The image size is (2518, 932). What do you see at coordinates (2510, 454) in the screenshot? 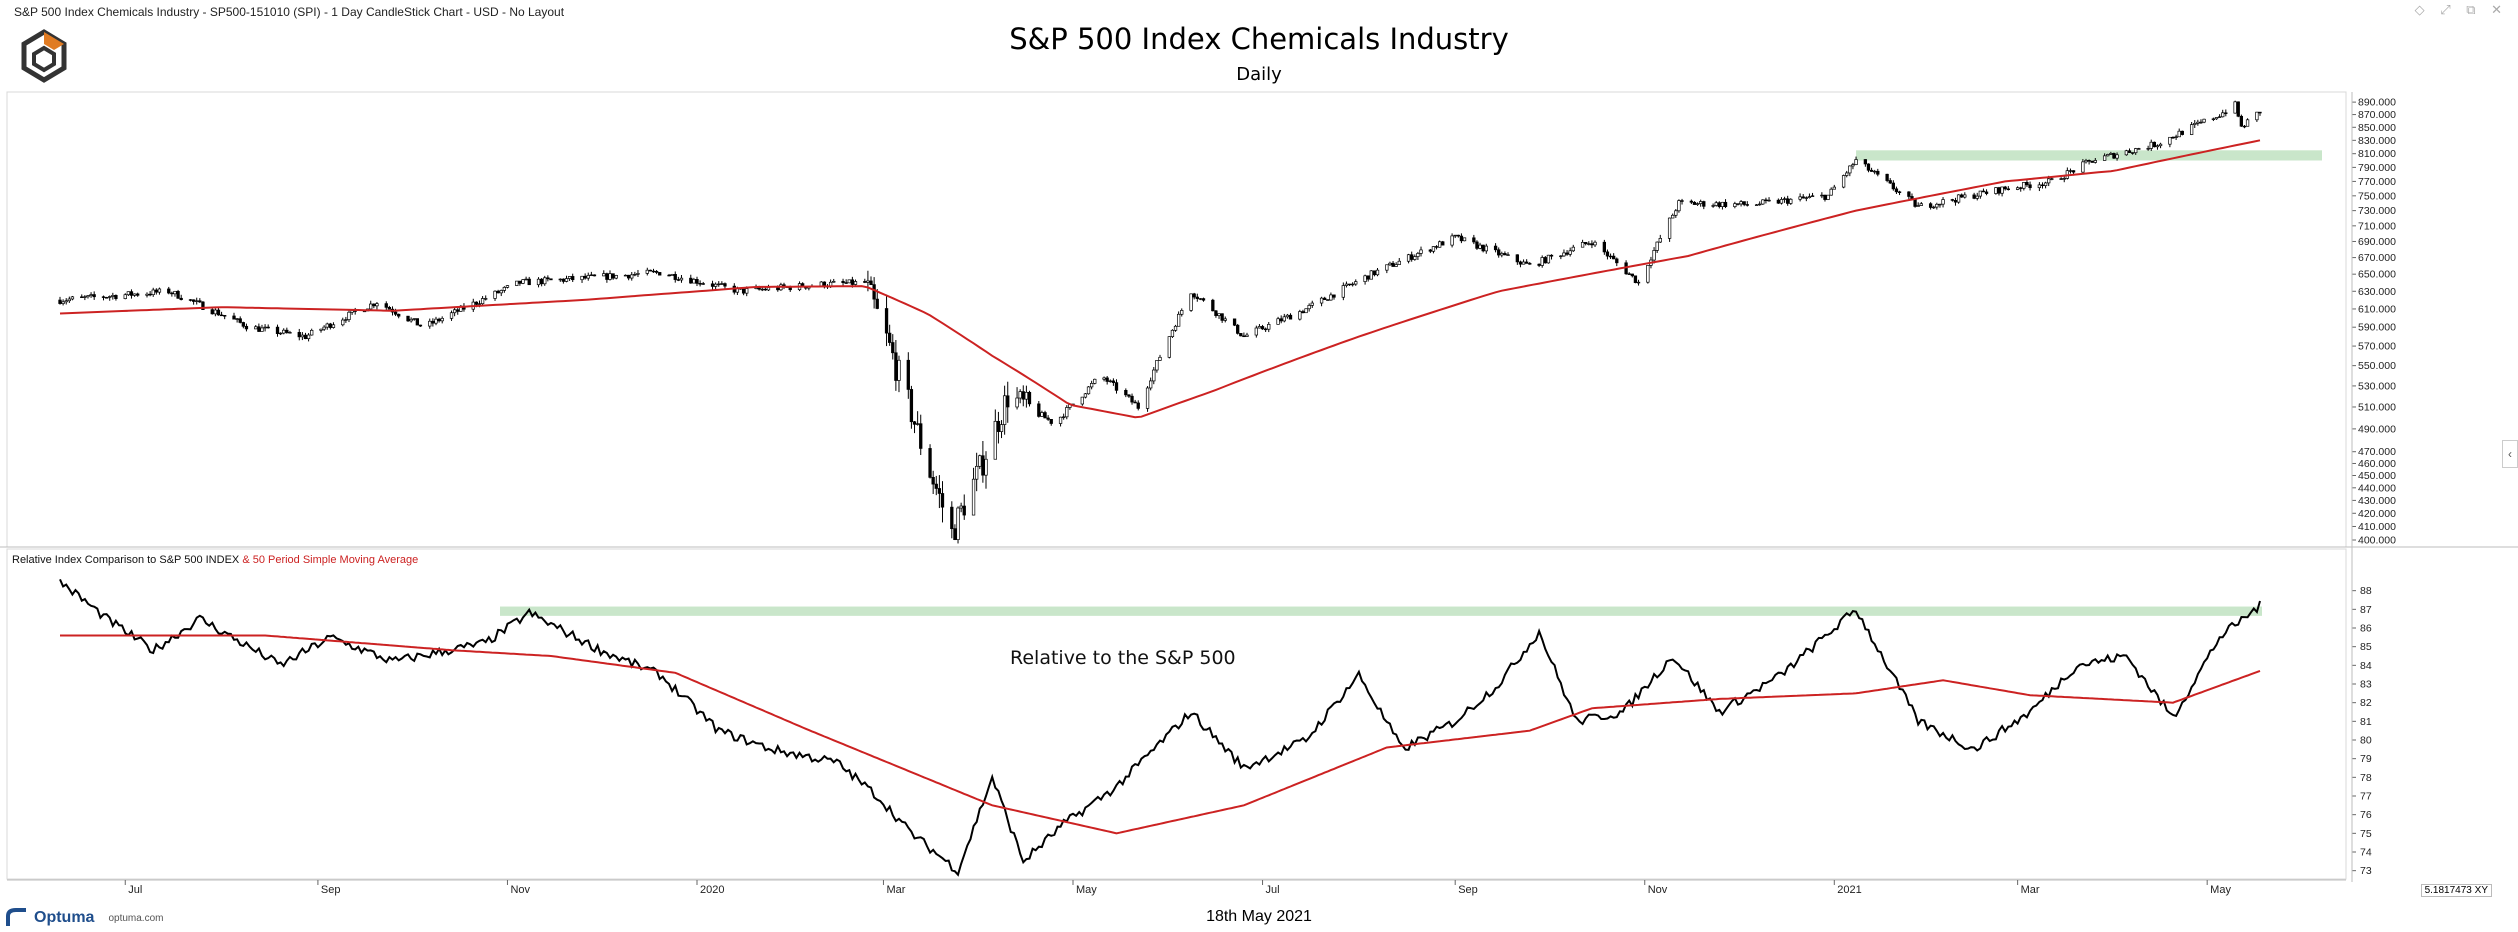
I see `expand-panel-arrow-icon: ‹` at bounding box center [2510, 454].